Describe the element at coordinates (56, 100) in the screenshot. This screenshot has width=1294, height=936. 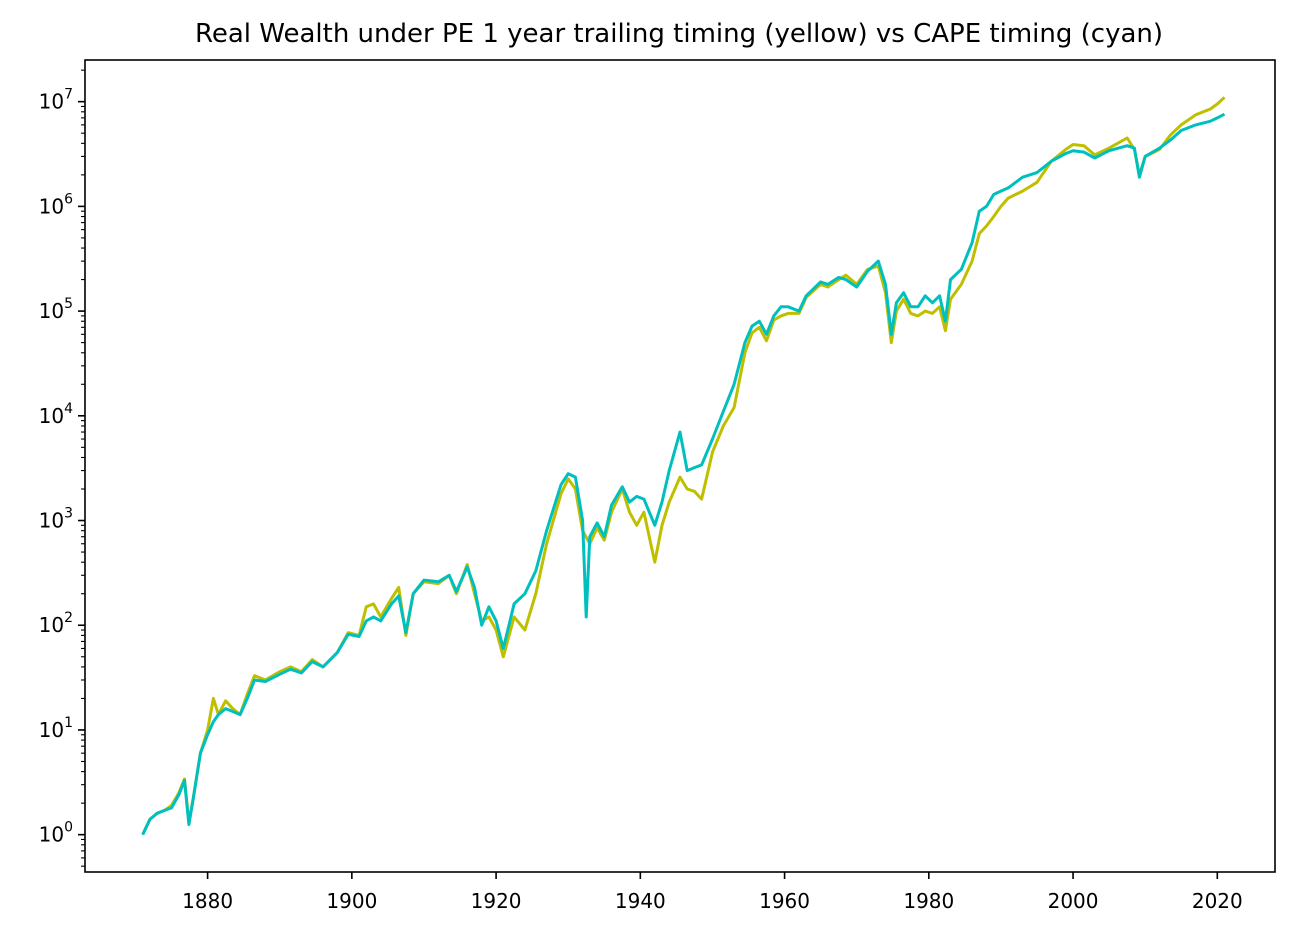
I see `y-tick-label: 10⁷` at that location.